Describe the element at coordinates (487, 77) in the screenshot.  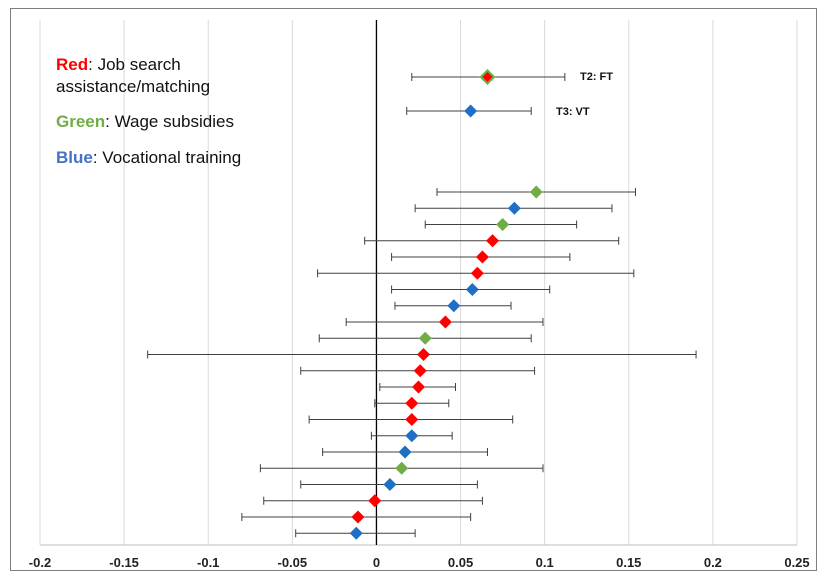
I see `highlight-1-marker` at that location.